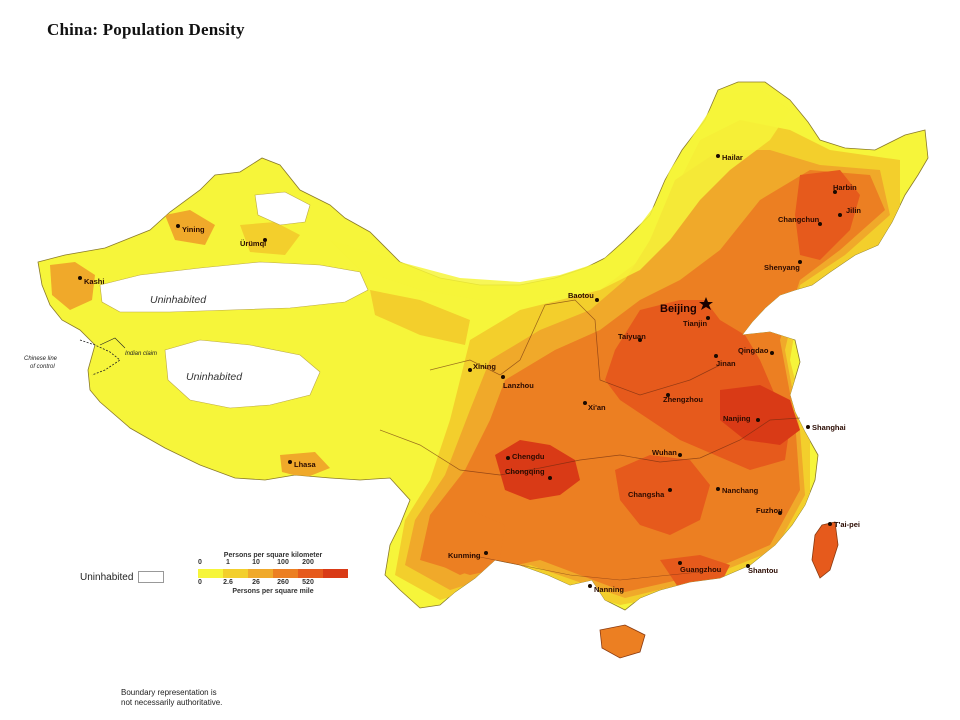 The width and height of the screenshot is (960, 720). I want to click on city-dot-chongqing, so click(550, 478).